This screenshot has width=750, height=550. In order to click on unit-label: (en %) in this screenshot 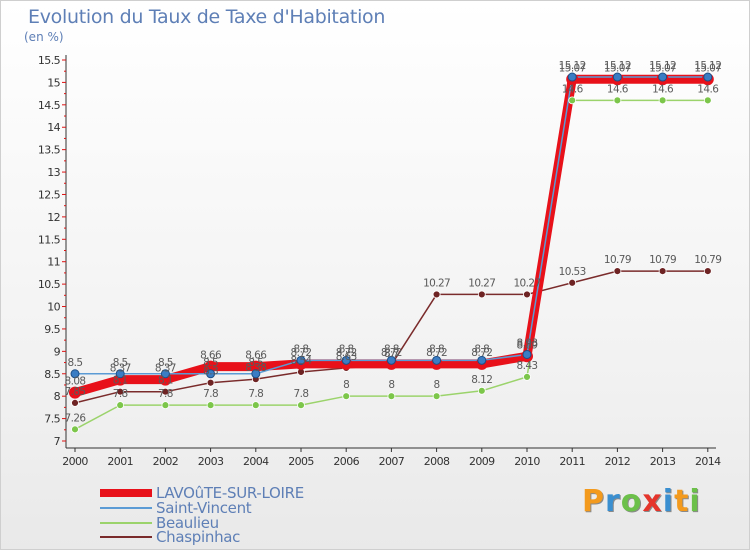, I will do `click(44, 37)`.